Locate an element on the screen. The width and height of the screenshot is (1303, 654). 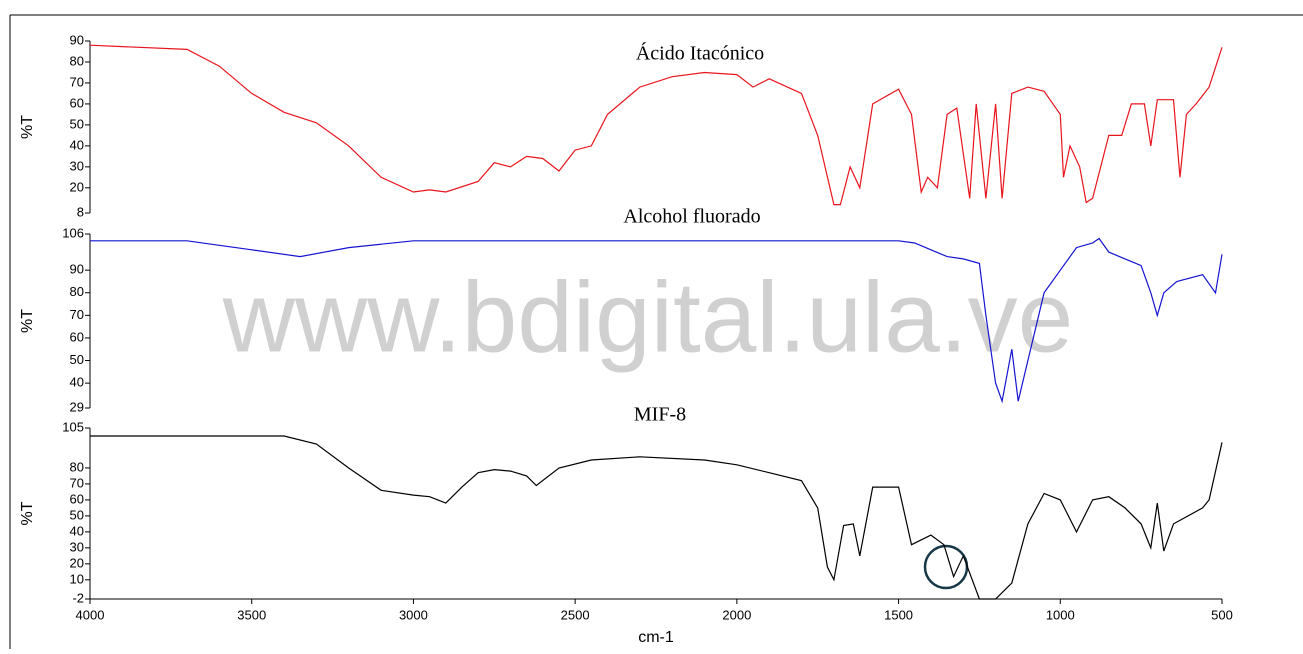
panel-title: Alcohol fluorado is located at coordinates (691, 217).